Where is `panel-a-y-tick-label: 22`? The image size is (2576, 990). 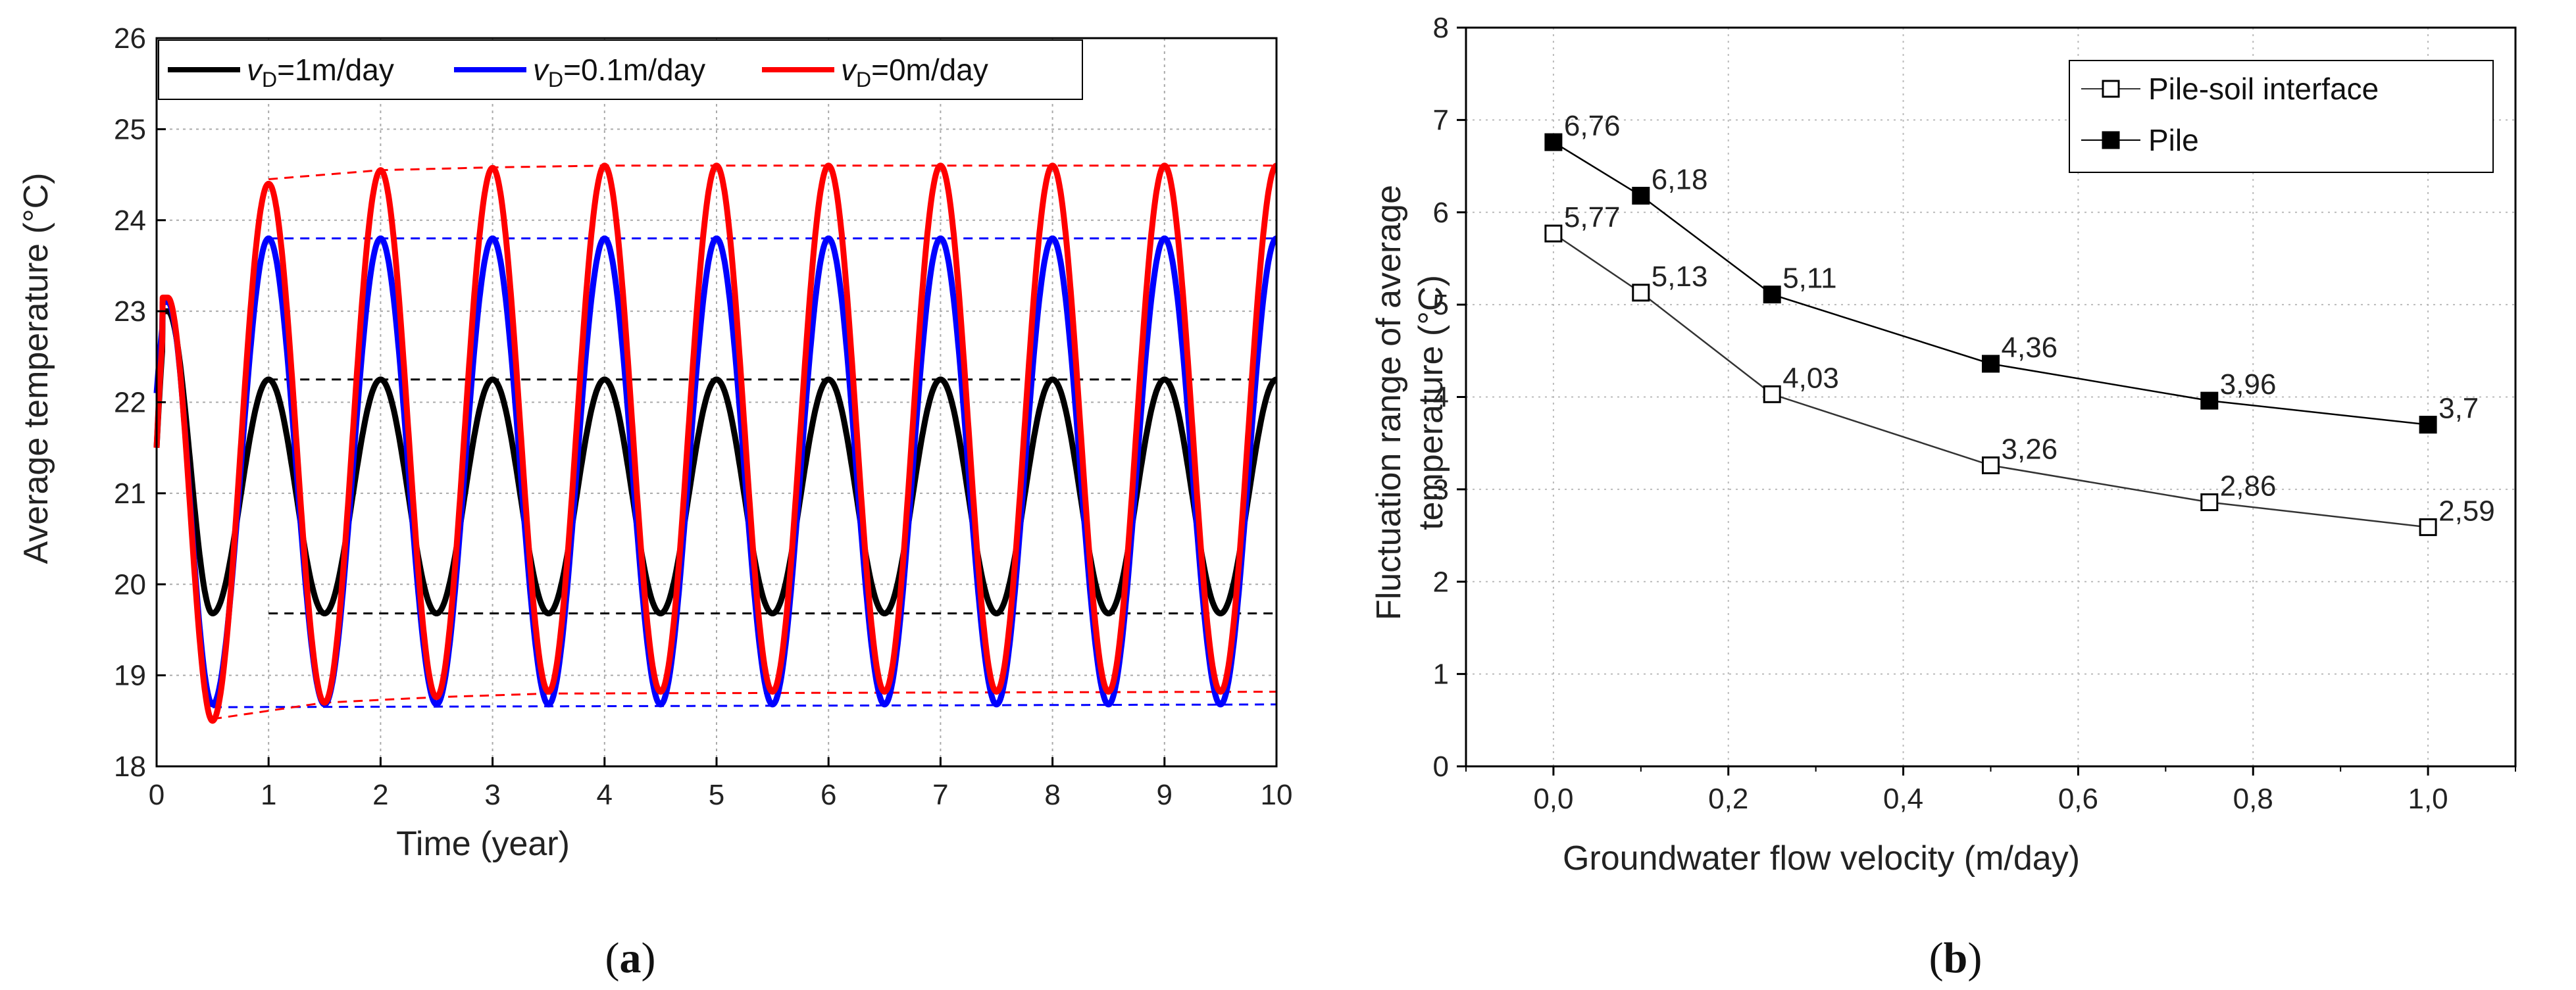 panel-a-y-tick-label: 22 is located at coordinates (130, 403).